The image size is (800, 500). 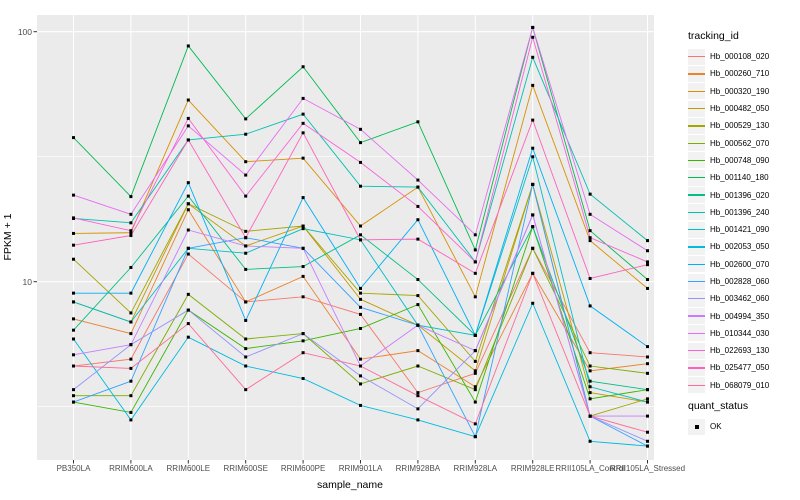 What do you see at coordinates (73, 468) in the screenshot?
I see `x-tick-label-PB350LA: PB350LA` at bounding box center [73, 468].